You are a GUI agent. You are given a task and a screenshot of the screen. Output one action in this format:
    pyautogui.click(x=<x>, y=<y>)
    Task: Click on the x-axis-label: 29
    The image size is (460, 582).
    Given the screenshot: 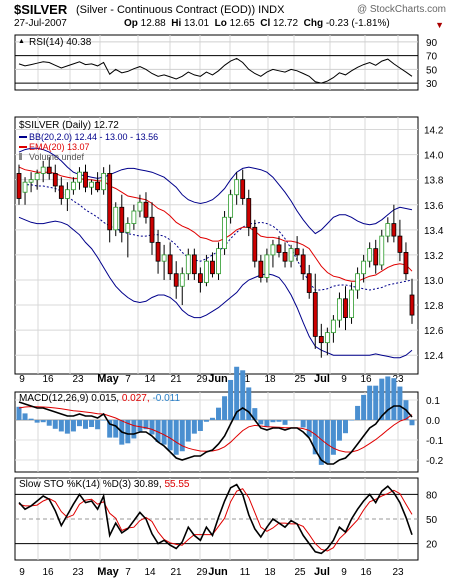 What is the action you would take?
    pyautogui.click(x=202, y=572)
    